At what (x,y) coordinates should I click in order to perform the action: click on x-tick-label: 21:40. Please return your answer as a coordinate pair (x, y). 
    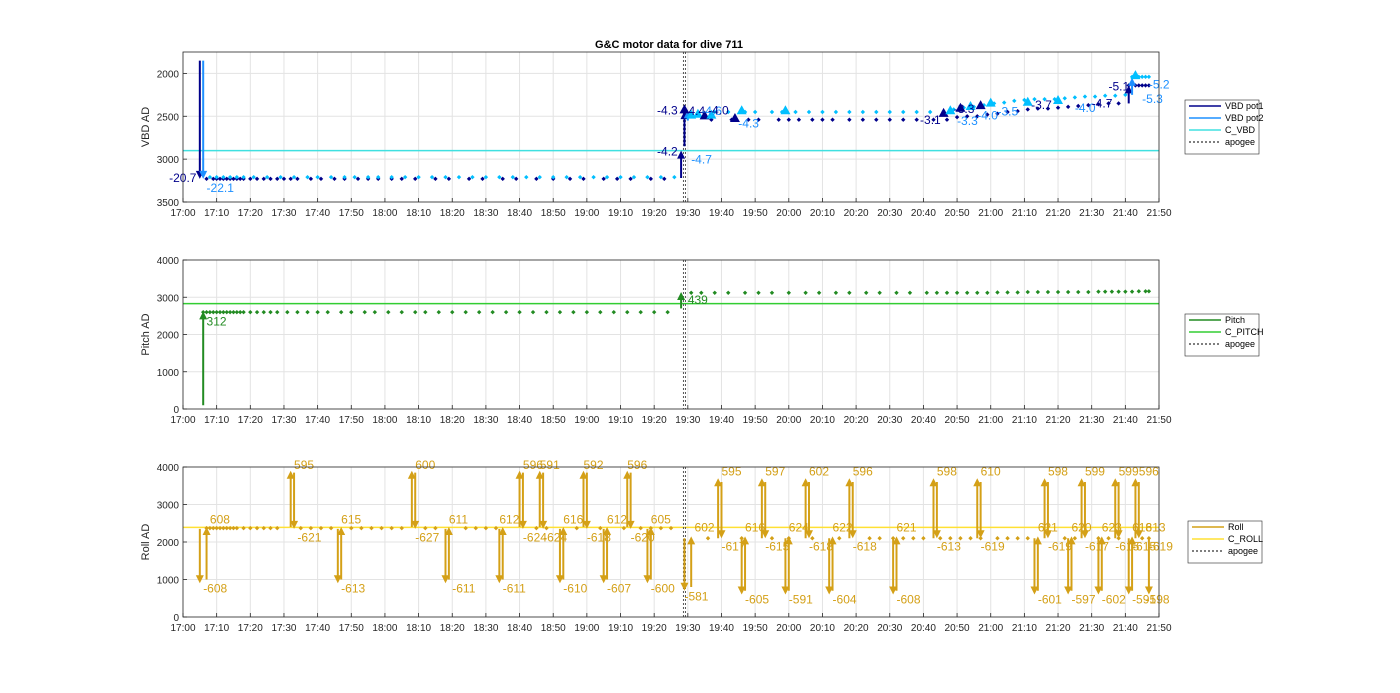
    Looking at the image, I should click on (1125, 628).